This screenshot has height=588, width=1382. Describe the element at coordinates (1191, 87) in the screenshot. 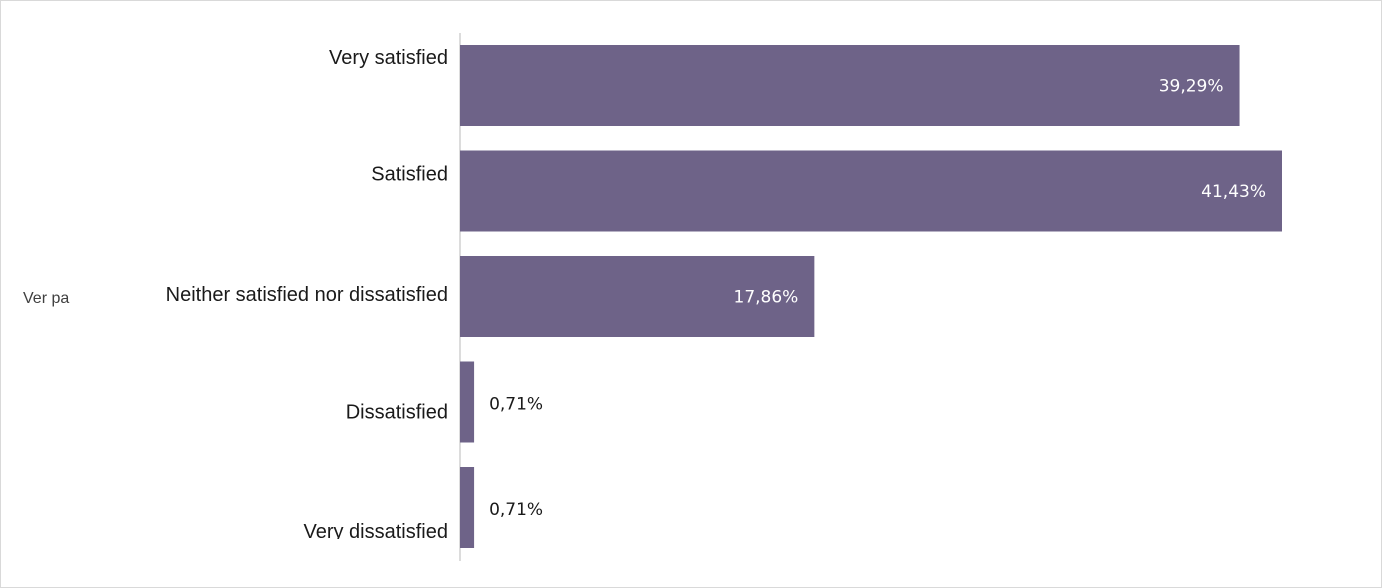

I see `value-label-0: 39,29%` at that location.